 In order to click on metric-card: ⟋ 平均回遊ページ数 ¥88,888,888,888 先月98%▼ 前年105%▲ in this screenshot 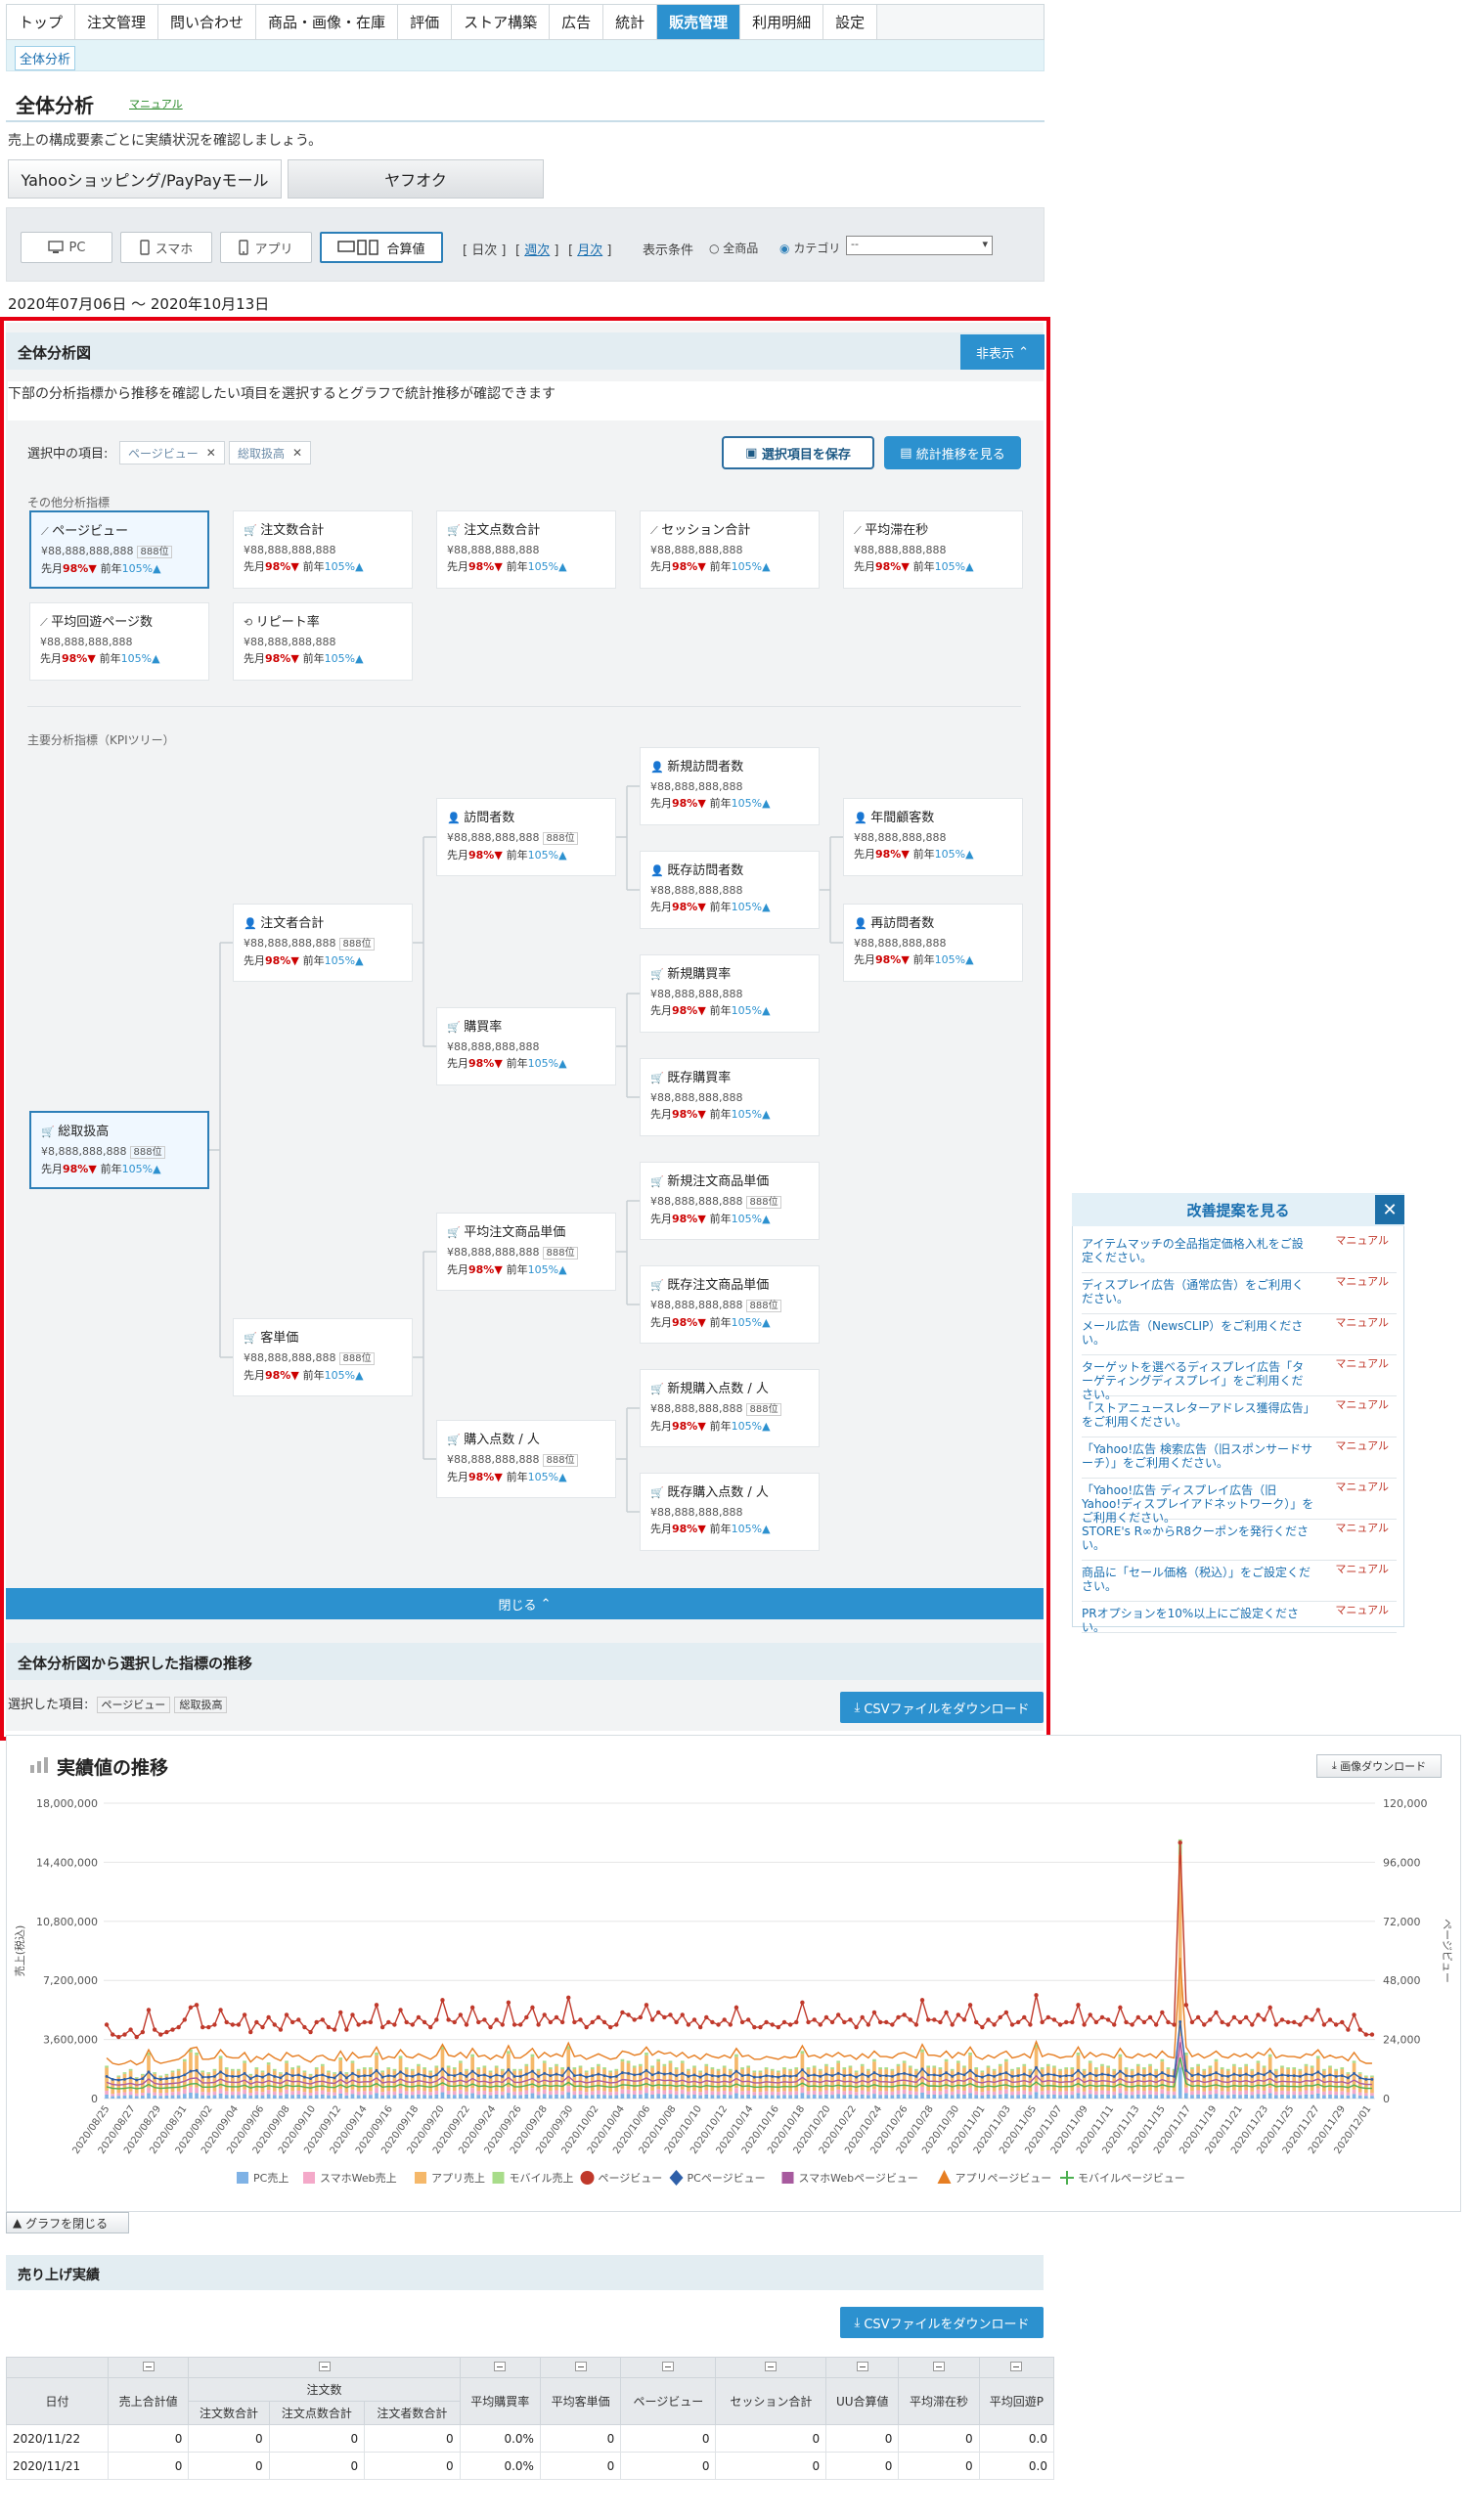, I will do `click(119, 641)`.